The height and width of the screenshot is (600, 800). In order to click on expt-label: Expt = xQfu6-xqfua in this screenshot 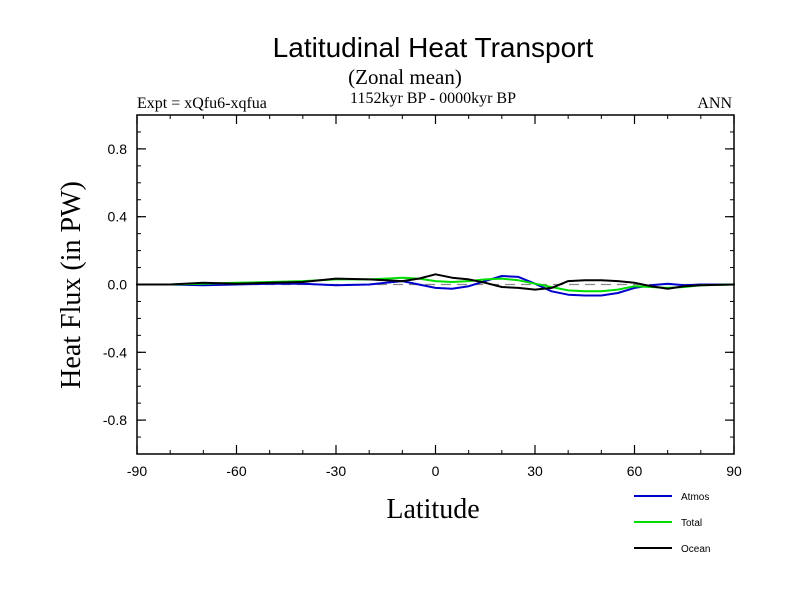, I will do `click(202, 103)`.